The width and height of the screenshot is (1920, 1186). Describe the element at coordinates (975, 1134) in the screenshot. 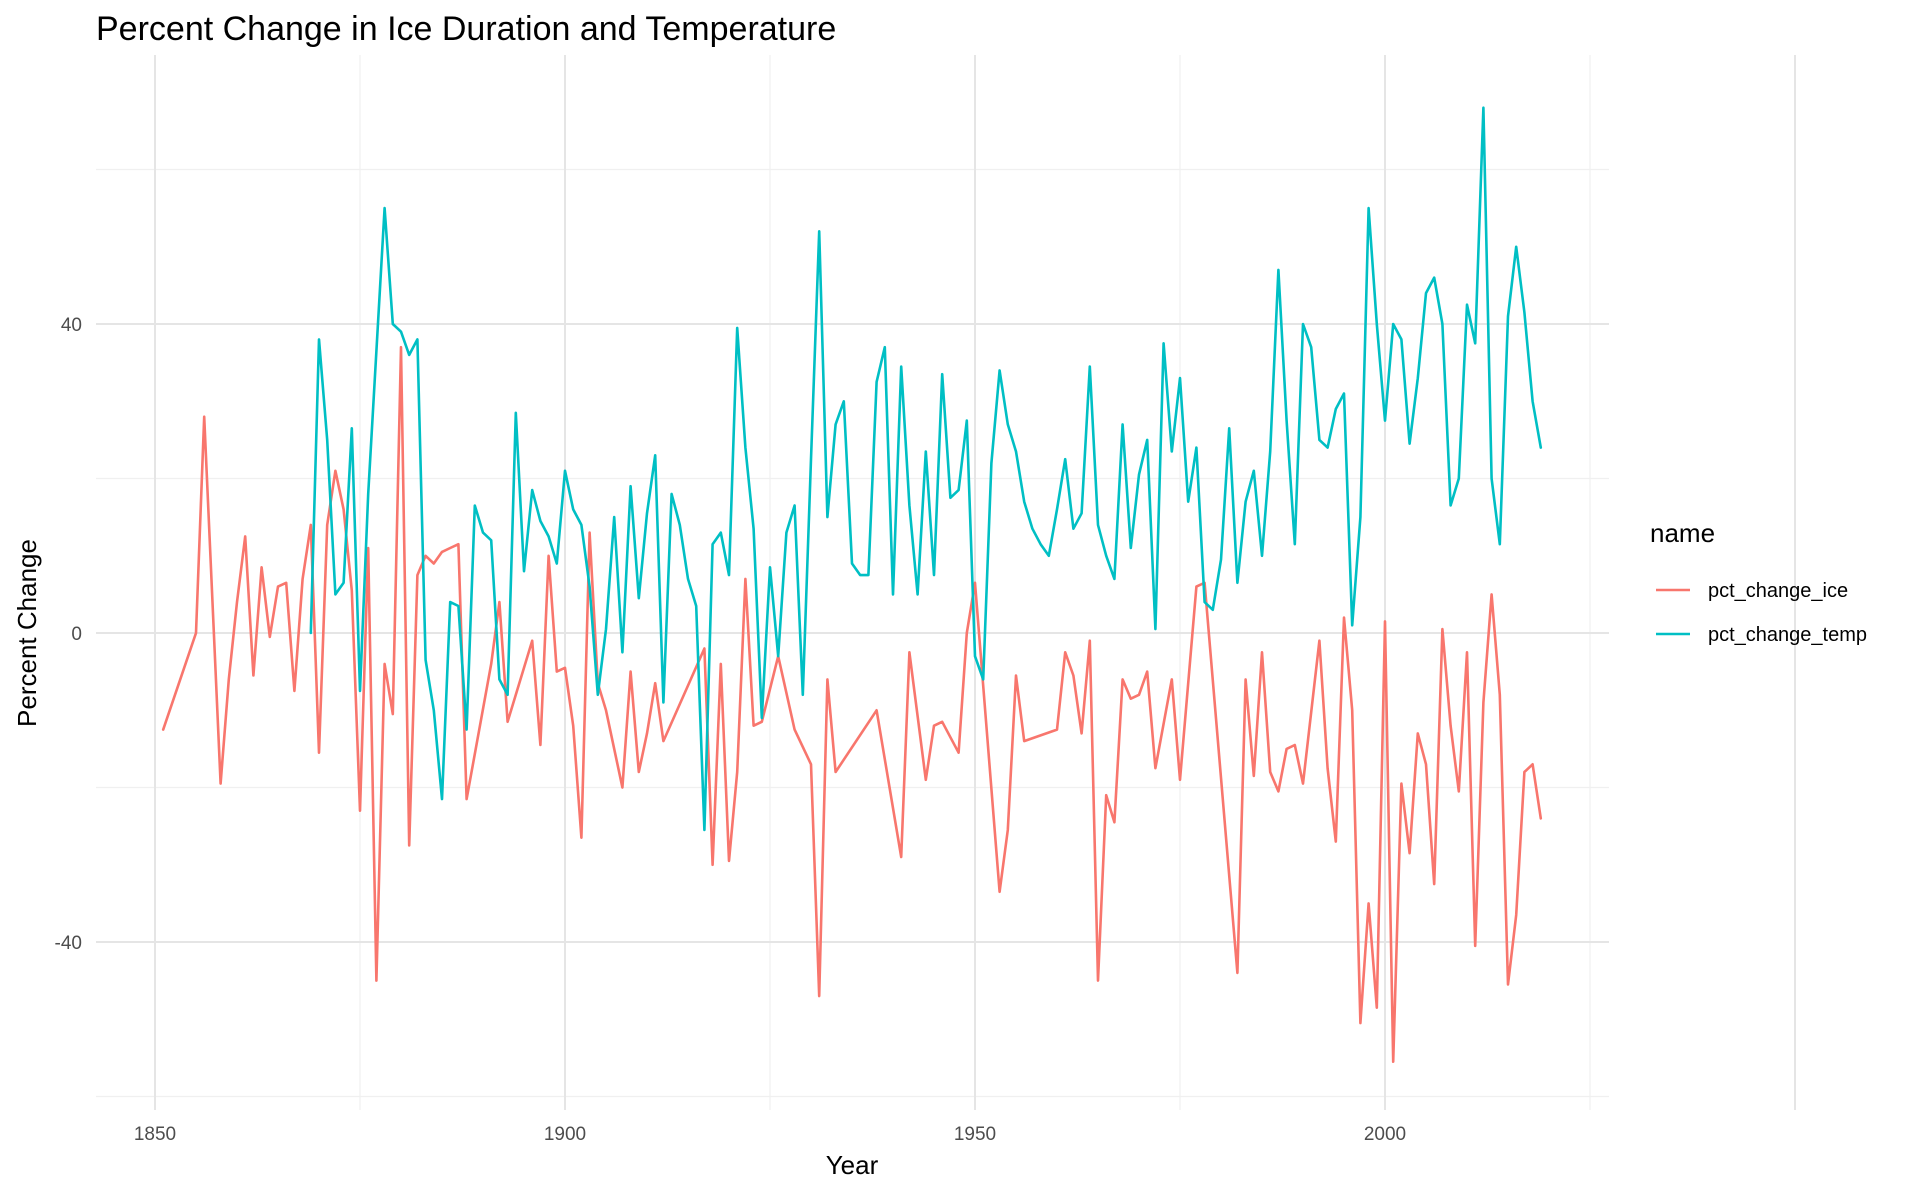

I see `x-tick-label: 1950` at that location.